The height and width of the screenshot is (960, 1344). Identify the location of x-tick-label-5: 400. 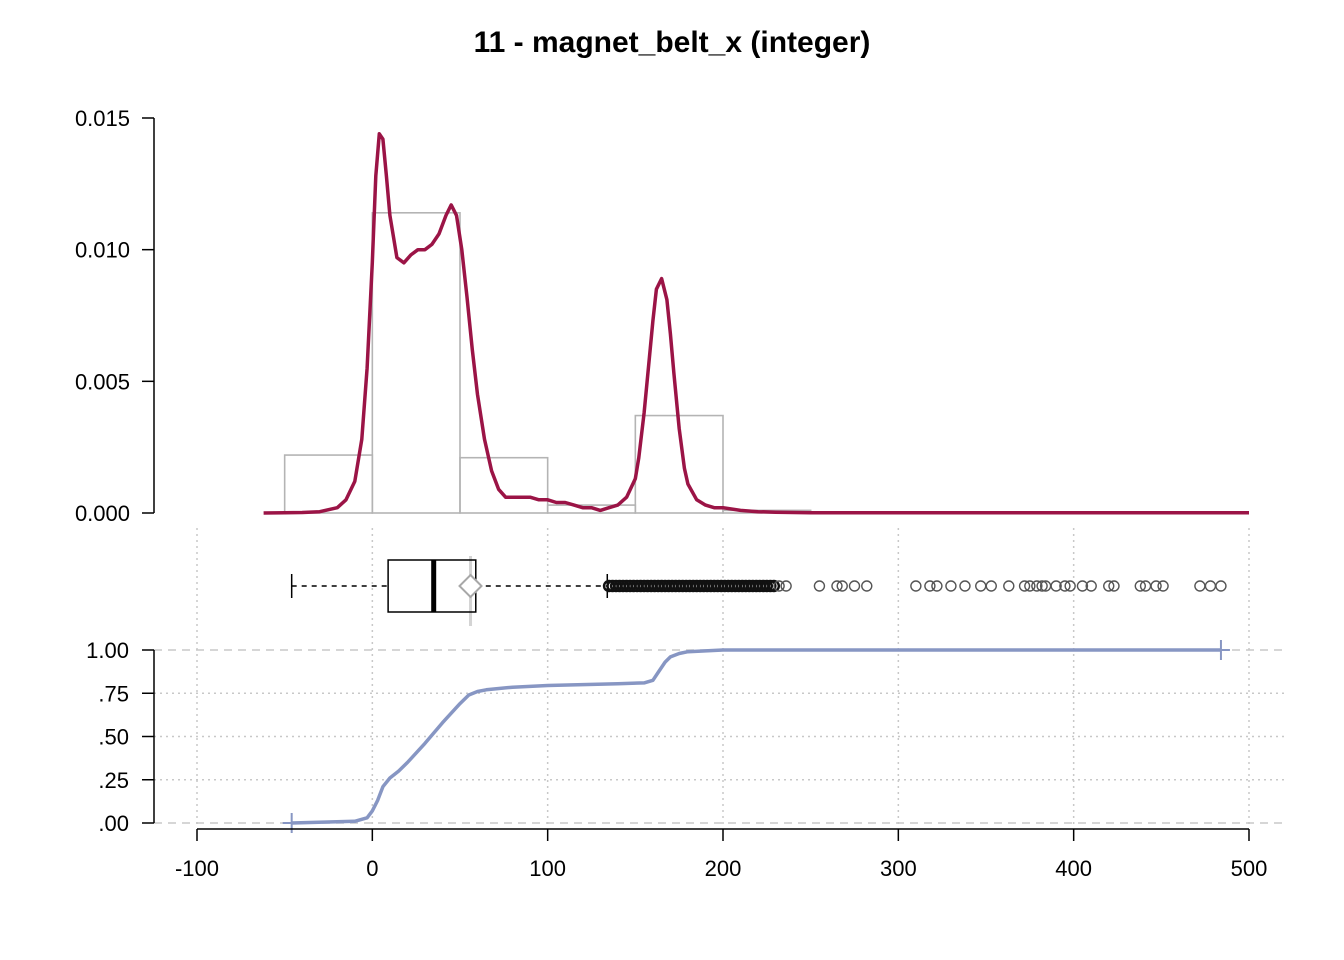
(1073, 868).